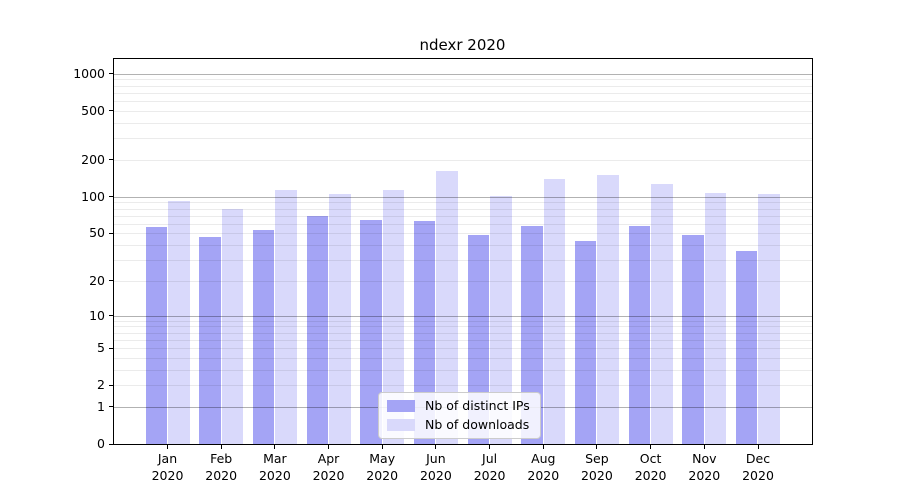 Image resolution: width=900 pixels, height=500 pixels. I want to click on bar-downloads-jan, so click(179, 322).